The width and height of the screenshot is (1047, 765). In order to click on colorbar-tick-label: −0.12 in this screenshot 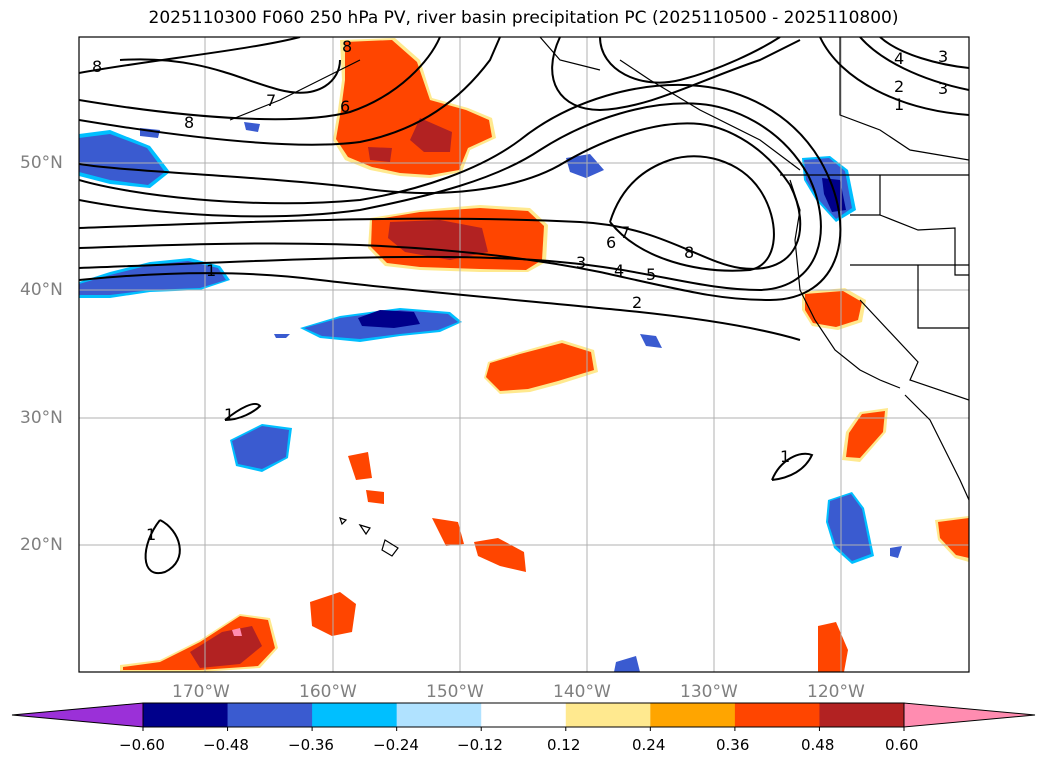, I will do `click(480, 745)`.